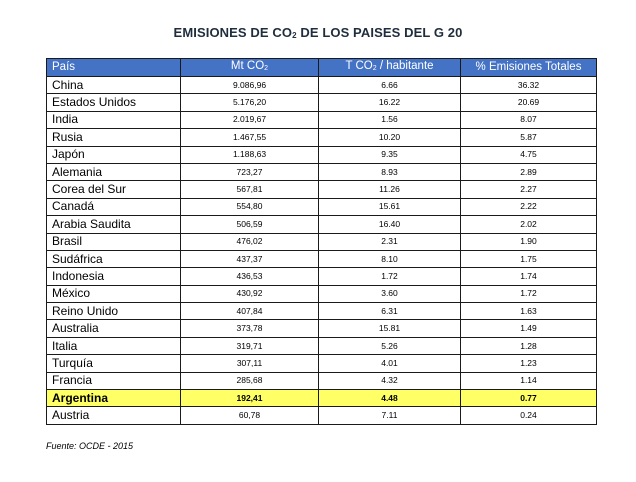 The height and width of the screenshot is (482, 636). Describe the element at coordinates (389, 311) in the screenshot. I see `per-capita-cell: 6.31` at that location.